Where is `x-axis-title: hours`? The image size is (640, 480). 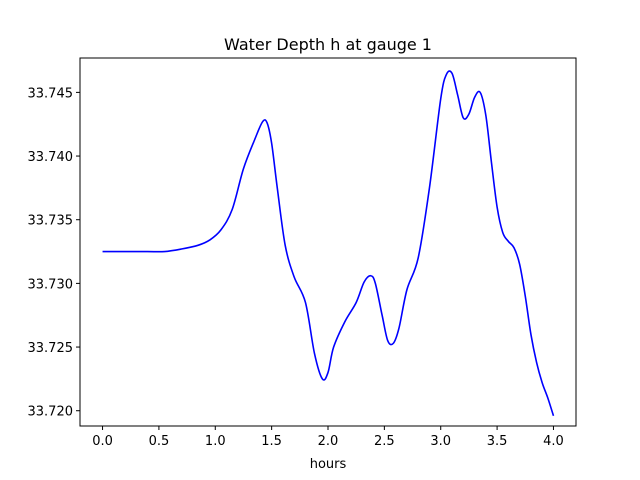
x-axis-title: hours is located at coordinates (328, 464).